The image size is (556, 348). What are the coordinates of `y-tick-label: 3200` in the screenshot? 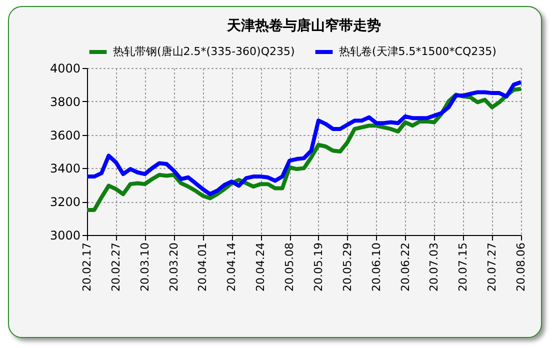 It's located at (65, 202).